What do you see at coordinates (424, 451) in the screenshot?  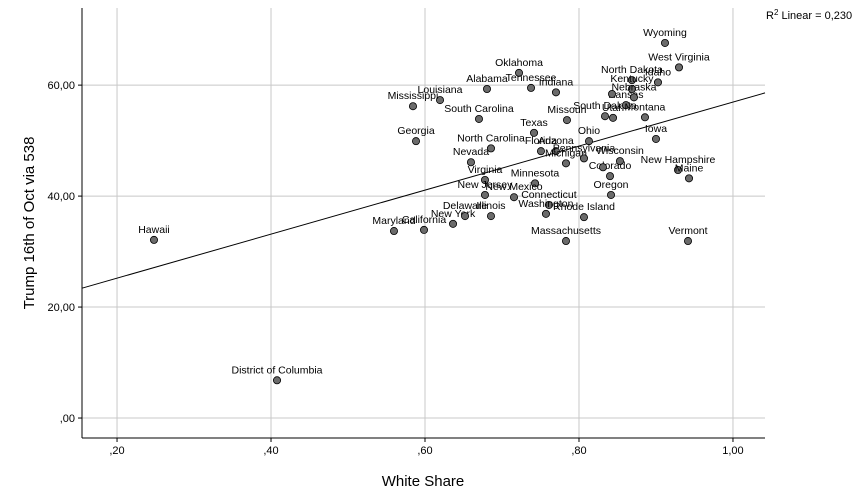 I see `x-tick-label: ,60` at bounding box center [424, 451].